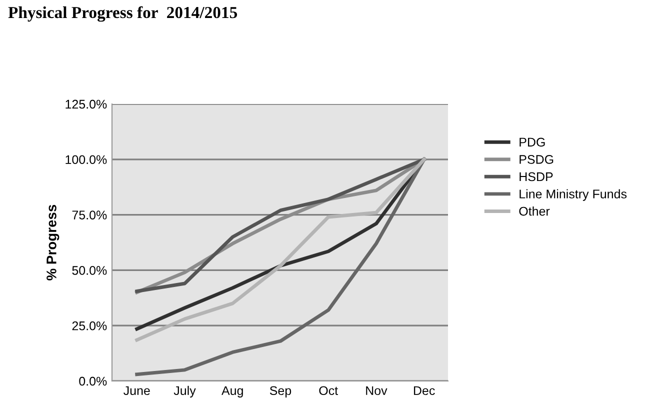 This screenshot has height=415, width=669. I want to click on y-tick-label: 100.0%, so click(86, 159).